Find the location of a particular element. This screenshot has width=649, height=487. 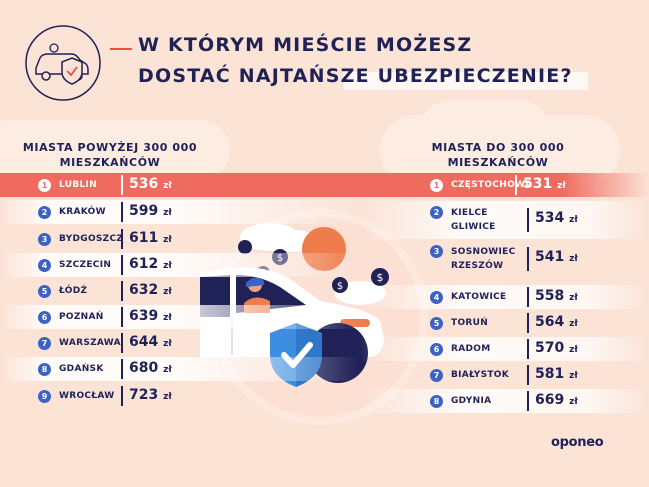

list-item: 8 GDYNIA 669 zł is located at coordinates (504, 401).